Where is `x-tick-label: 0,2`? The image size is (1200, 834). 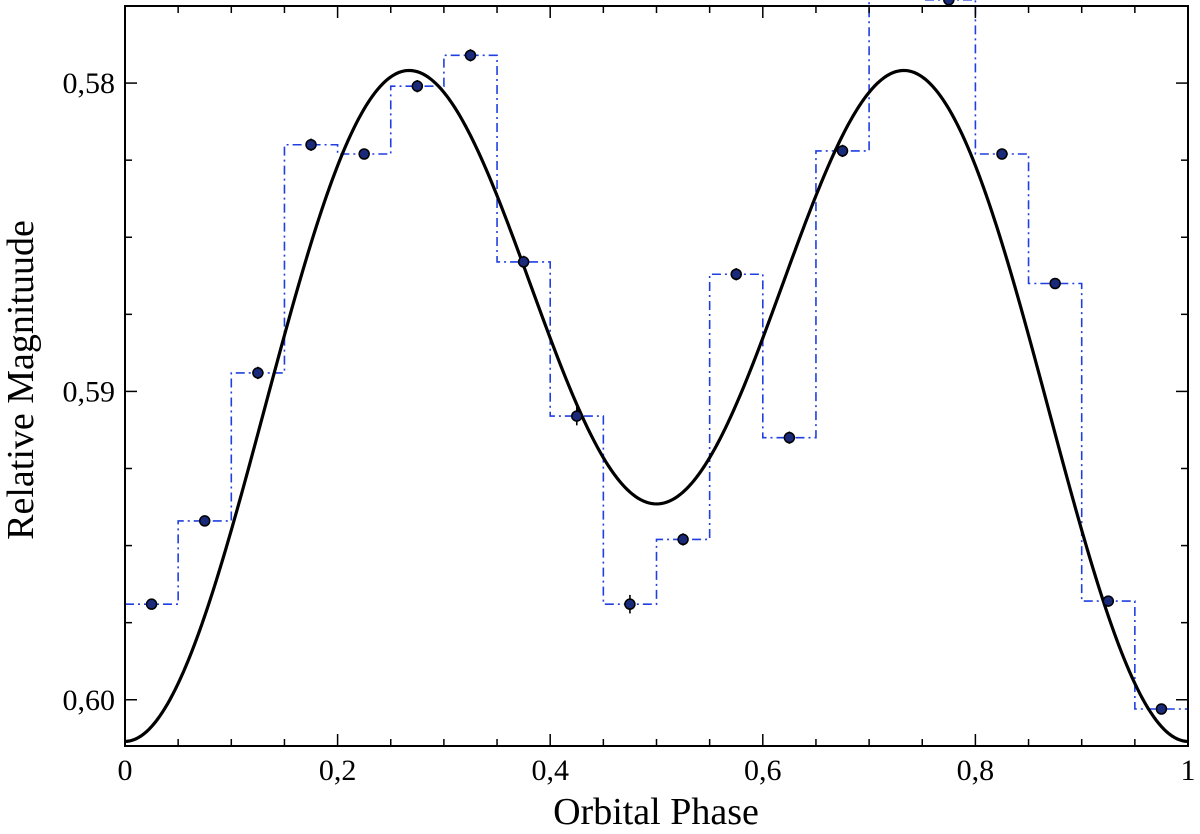
x-tick-label: 0,2 is located at coordinates (338, 770).